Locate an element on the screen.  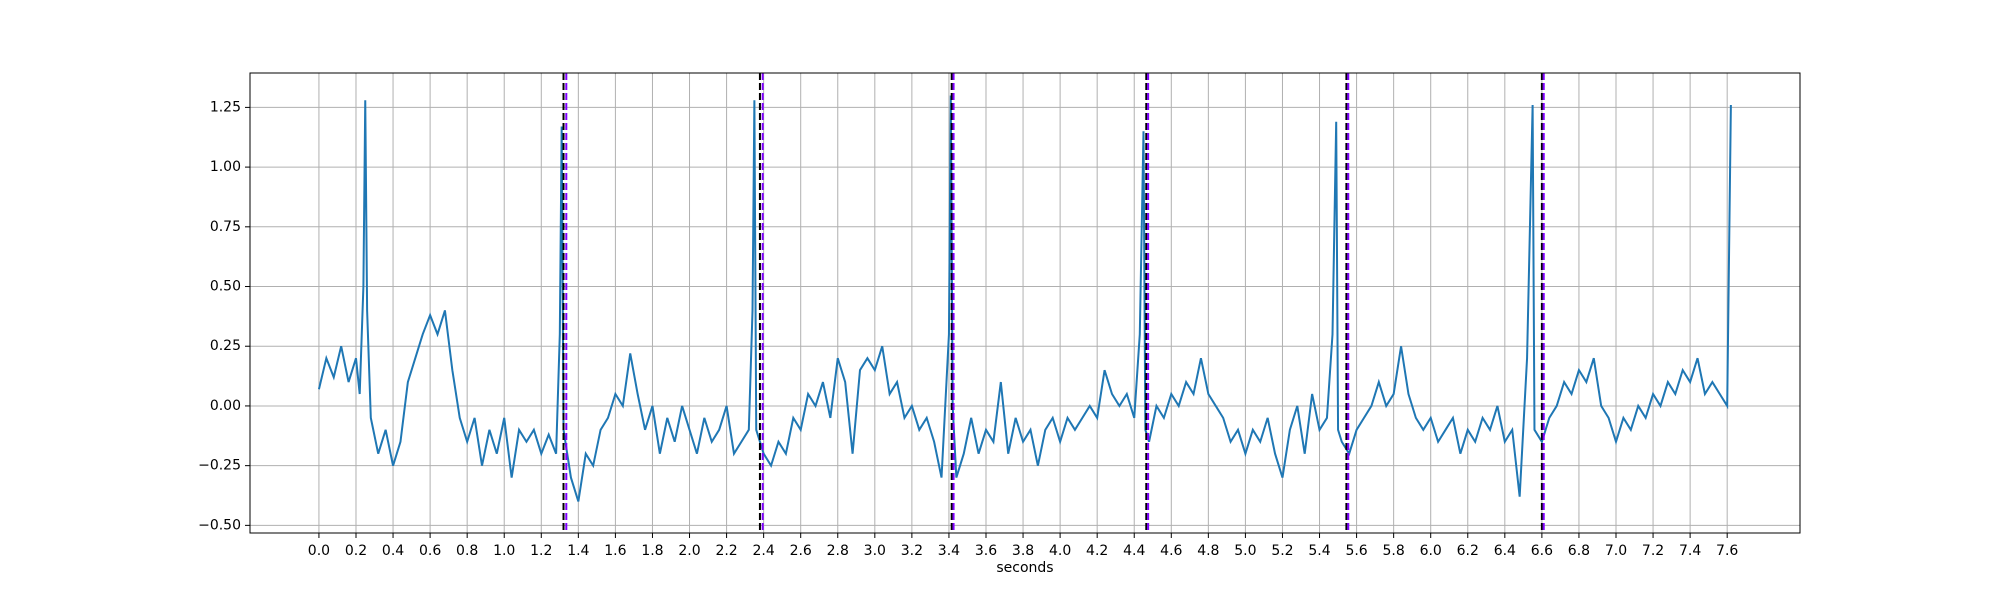
x-tick-label: 2.6 is located at coordinates (801, 551).